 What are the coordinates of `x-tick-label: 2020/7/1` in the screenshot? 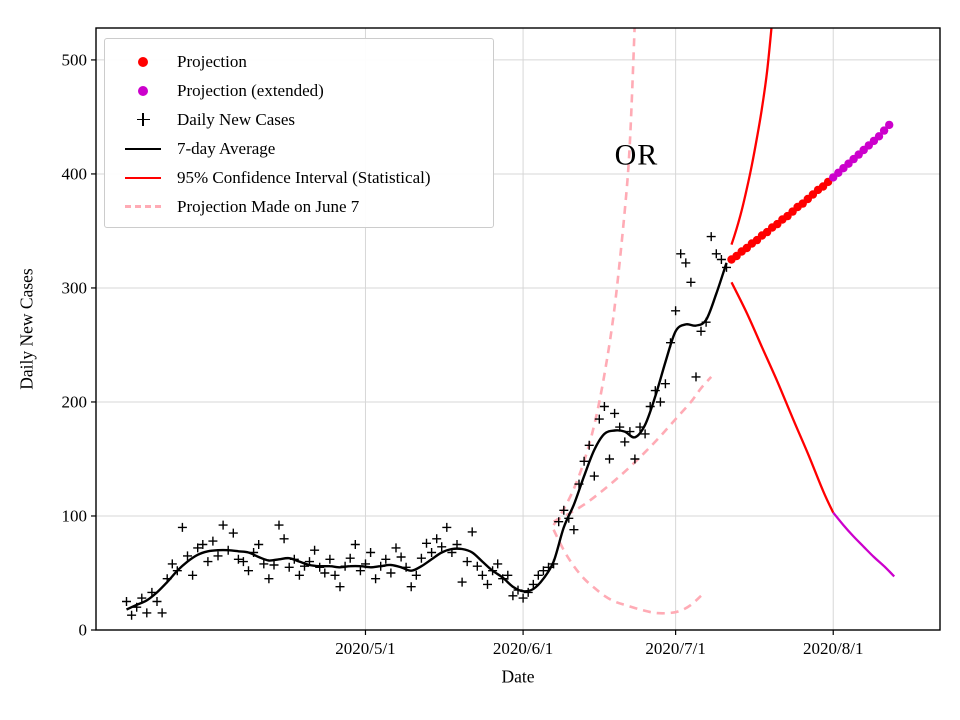 It's located at (675, 648).